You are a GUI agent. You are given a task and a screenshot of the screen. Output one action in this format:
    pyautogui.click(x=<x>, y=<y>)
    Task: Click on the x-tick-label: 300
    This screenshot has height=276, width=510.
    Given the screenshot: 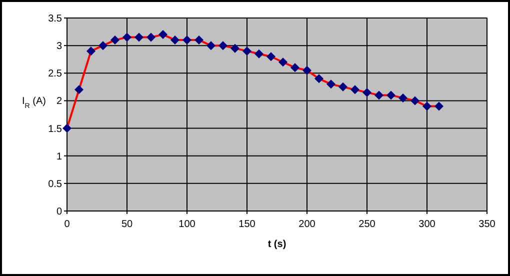 What is the action you would take?
    pyautogui.click(x=427, y=224)
    